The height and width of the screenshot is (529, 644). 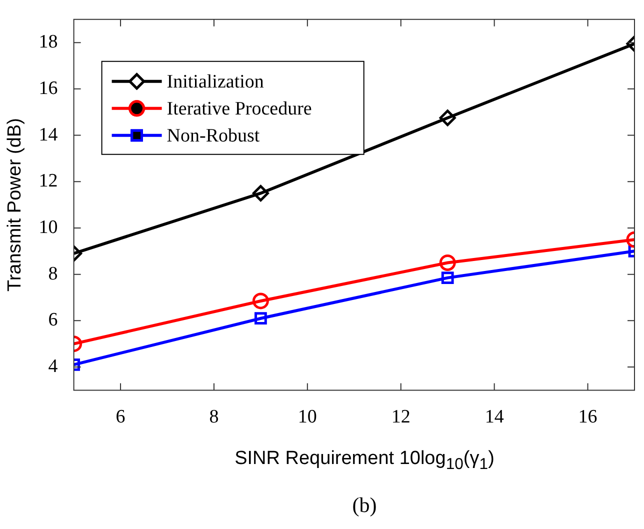 What do you see at coordinates (53, 367) in the screenshot?
I see `y-tick-label: 4` at bounding box center [53, 367].